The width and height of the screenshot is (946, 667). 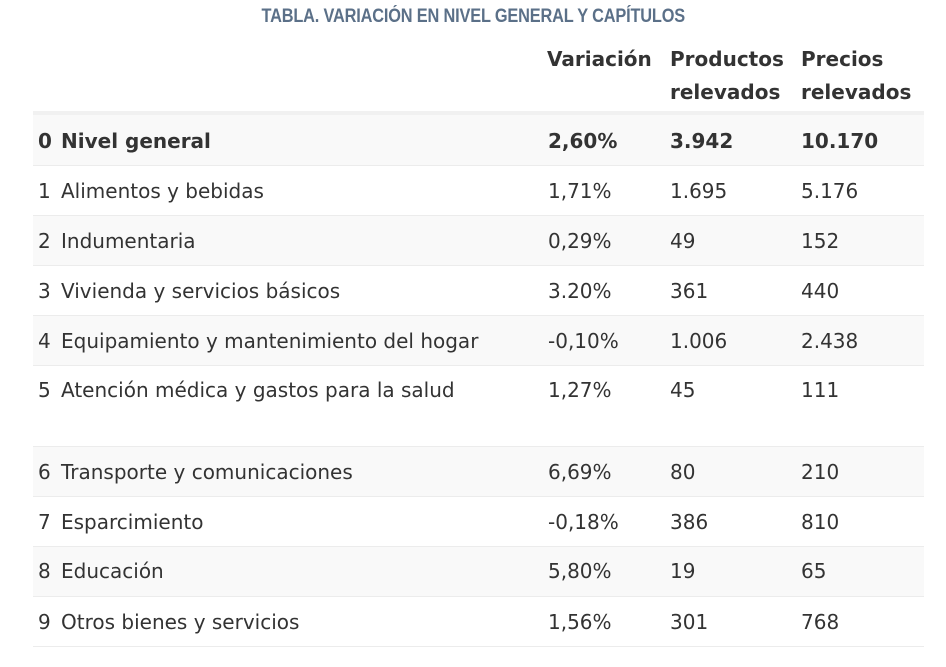 What do you see at coordinates (683, 241) in the screenshot?
I see `row-productos: 49` at bounding box center [683, 241].